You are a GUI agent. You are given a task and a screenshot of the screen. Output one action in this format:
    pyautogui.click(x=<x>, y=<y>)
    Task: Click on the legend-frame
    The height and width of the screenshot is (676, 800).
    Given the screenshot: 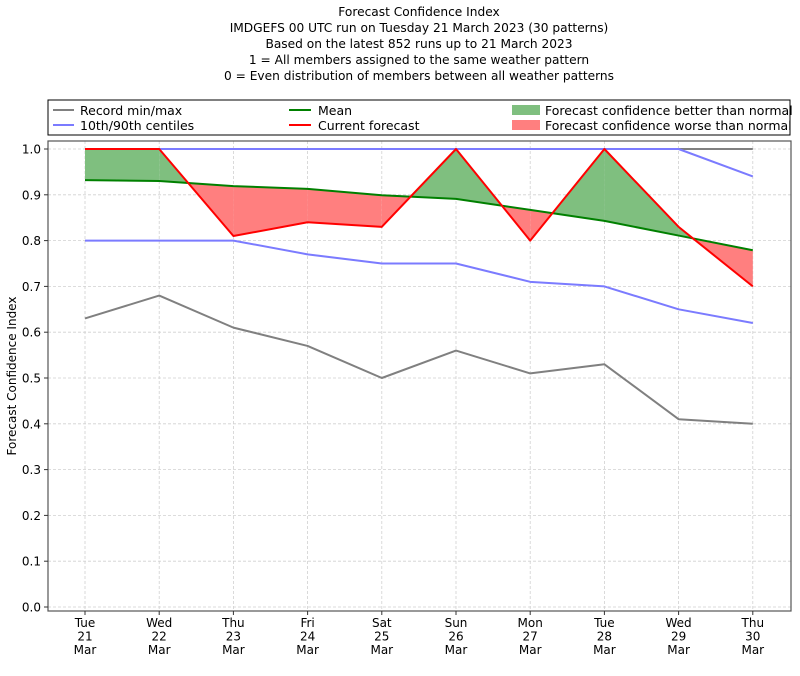 What is the action you would take?
    pyautogui.click(x=419, y=117)
    